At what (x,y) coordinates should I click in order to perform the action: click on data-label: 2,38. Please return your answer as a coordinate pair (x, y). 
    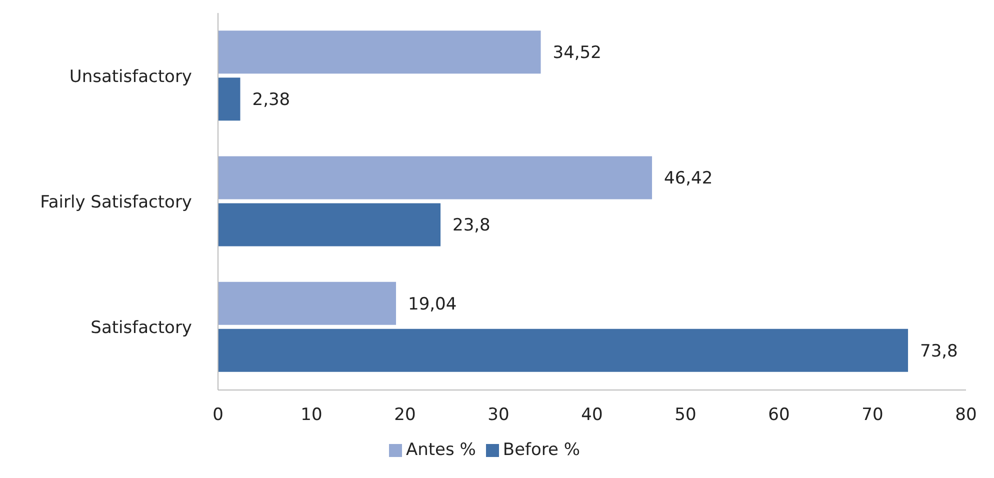
    Looking at the image, I should click on (271, 100).